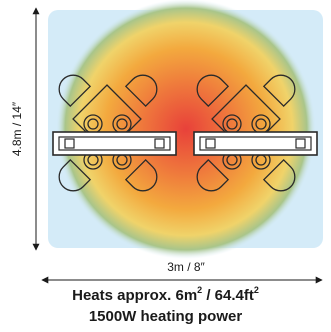  I want to click on cup-right-2-inner, so click(261, 124).